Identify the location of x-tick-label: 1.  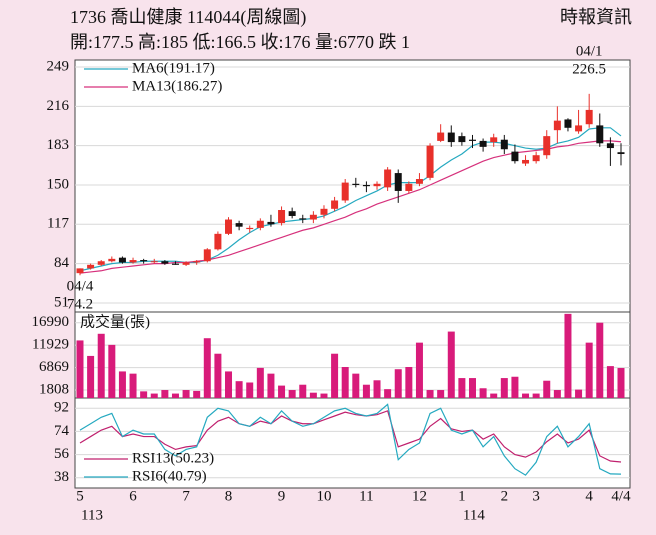
(462, 496).